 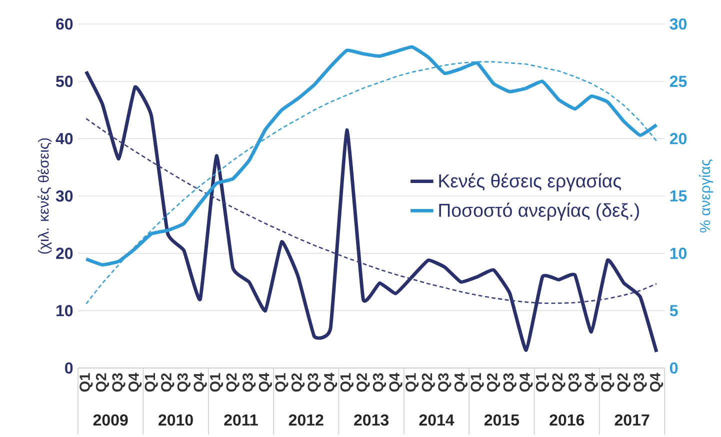 I want to click on text: 2012, so click(x=306, y=420).